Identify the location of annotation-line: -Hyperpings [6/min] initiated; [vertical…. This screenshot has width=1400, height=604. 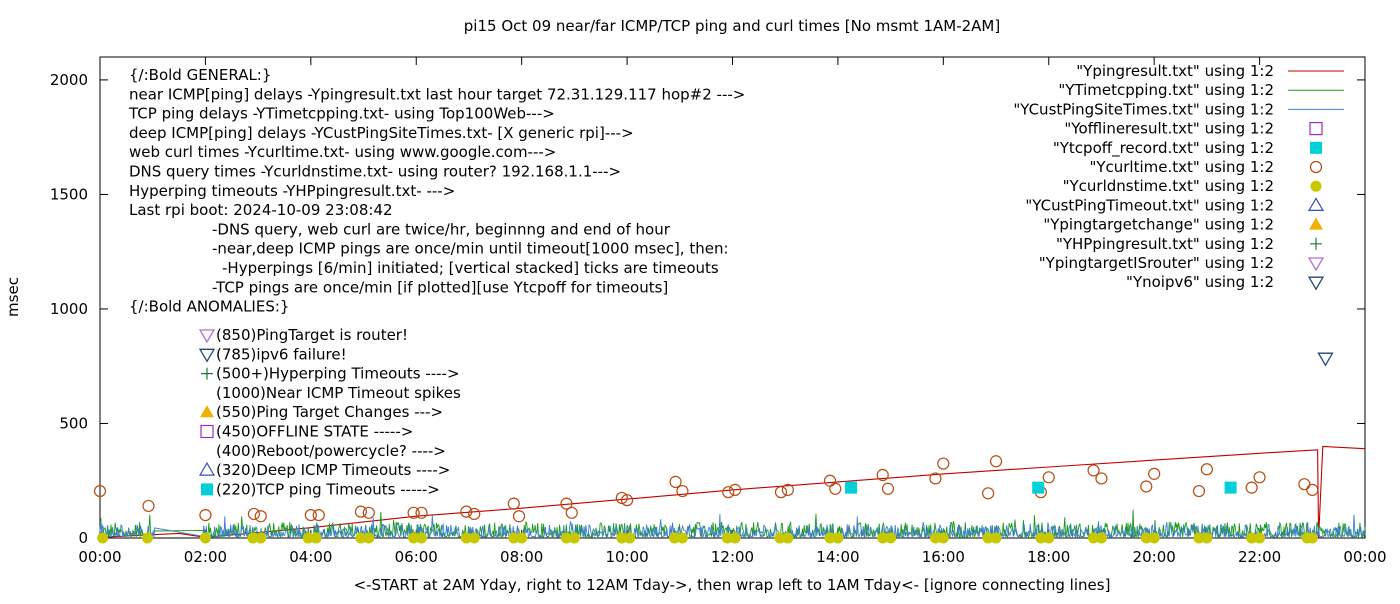
(470, 268).